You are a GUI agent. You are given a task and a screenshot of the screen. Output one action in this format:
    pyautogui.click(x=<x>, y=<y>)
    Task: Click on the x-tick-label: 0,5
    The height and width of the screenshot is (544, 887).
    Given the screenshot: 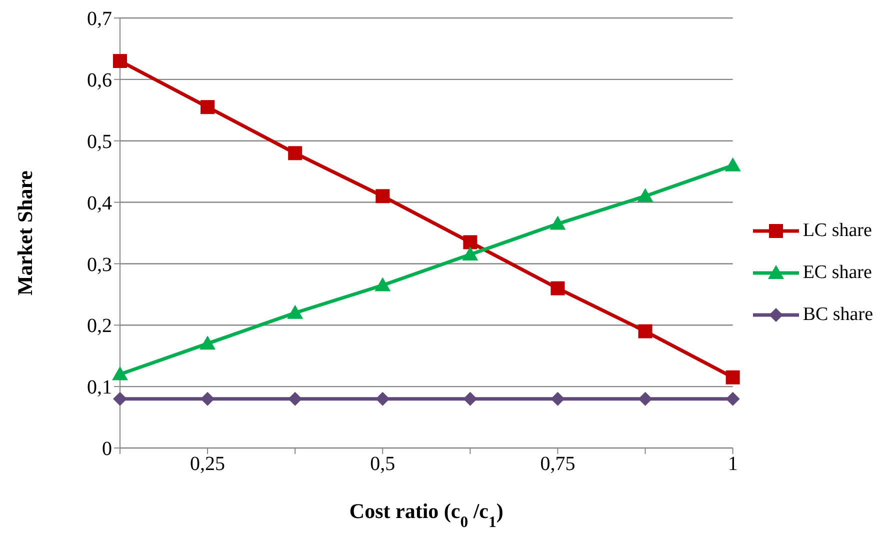 What is the action you would take?
    pyautogui.click(x=383, y=464)
    